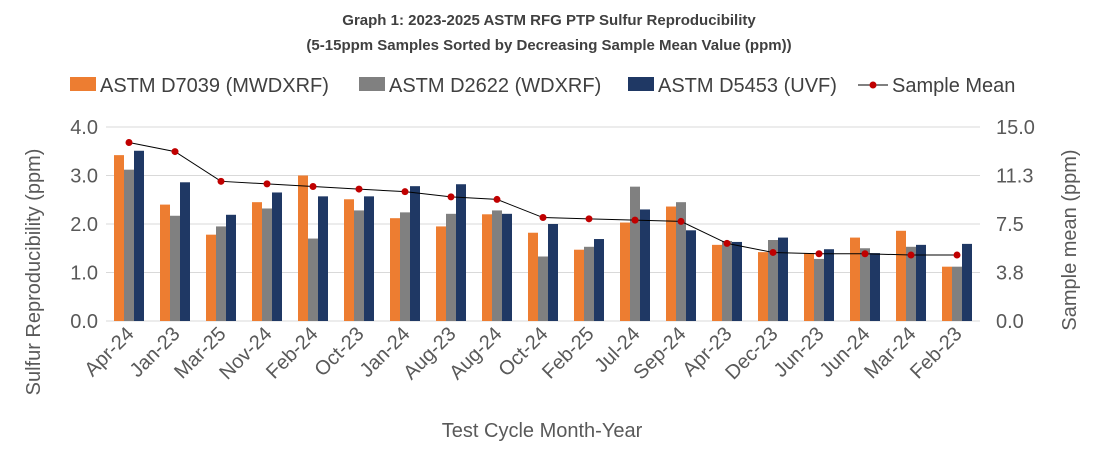 Image resolution: width=1099 pixels, height=459 pixels. I want to click on x-tick-label: Feb-23, so click(936, 353).